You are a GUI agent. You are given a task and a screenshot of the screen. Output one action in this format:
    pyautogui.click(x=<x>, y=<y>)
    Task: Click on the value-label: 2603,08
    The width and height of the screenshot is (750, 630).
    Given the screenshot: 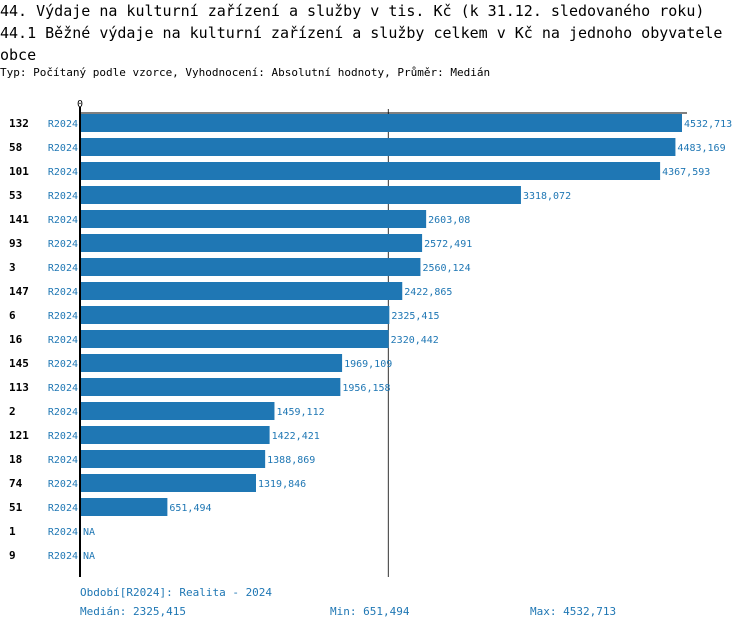 What is the action you would take?
    pyautogui.click(x=449, y=220)
    